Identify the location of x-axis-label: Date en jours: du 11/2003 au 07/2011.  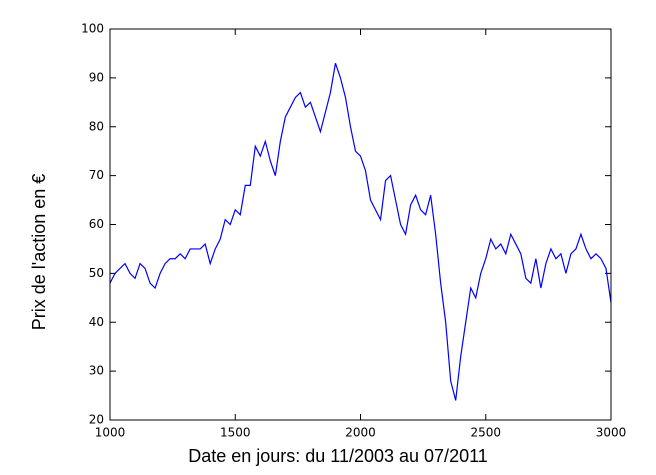
(338, 456).